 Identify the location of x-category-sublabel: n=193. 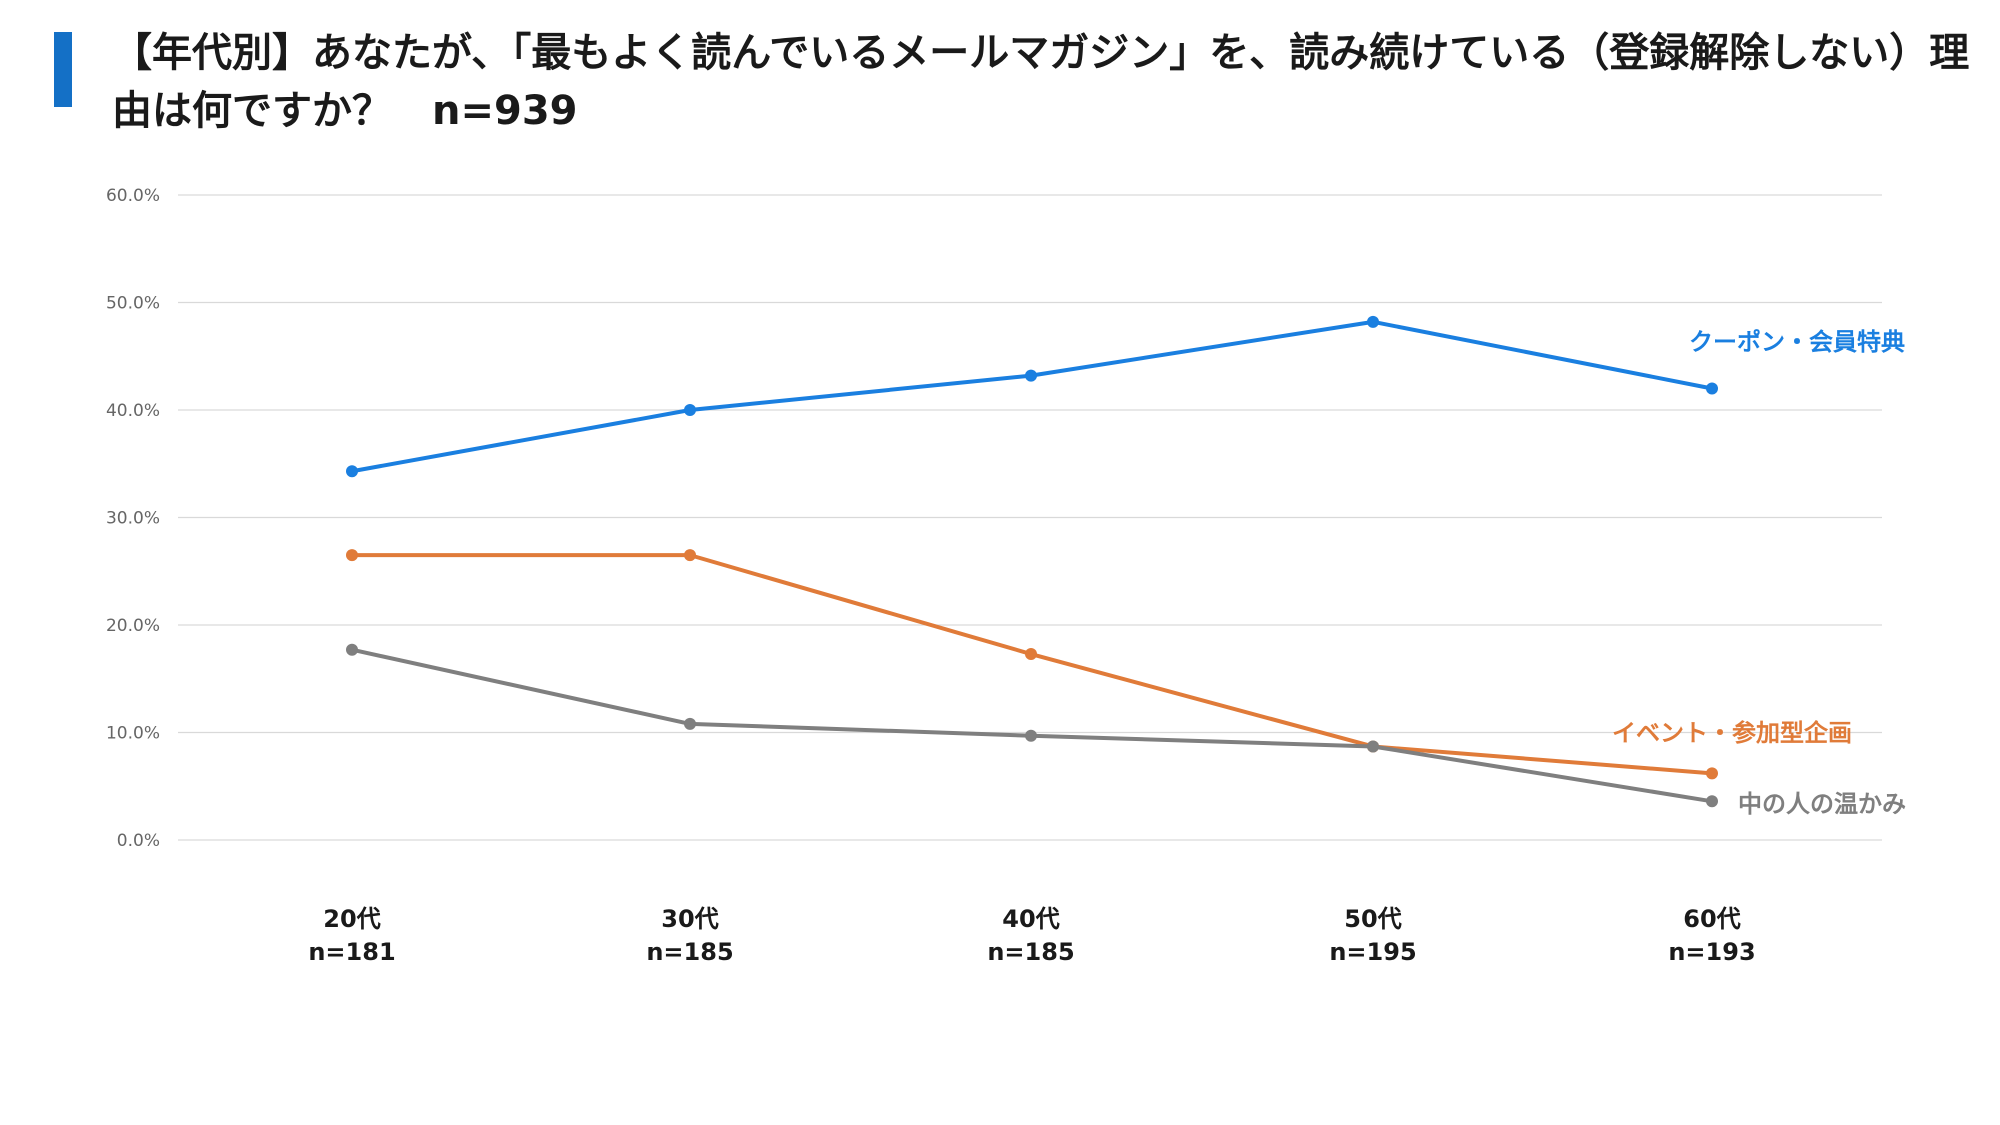
(1711, 952).